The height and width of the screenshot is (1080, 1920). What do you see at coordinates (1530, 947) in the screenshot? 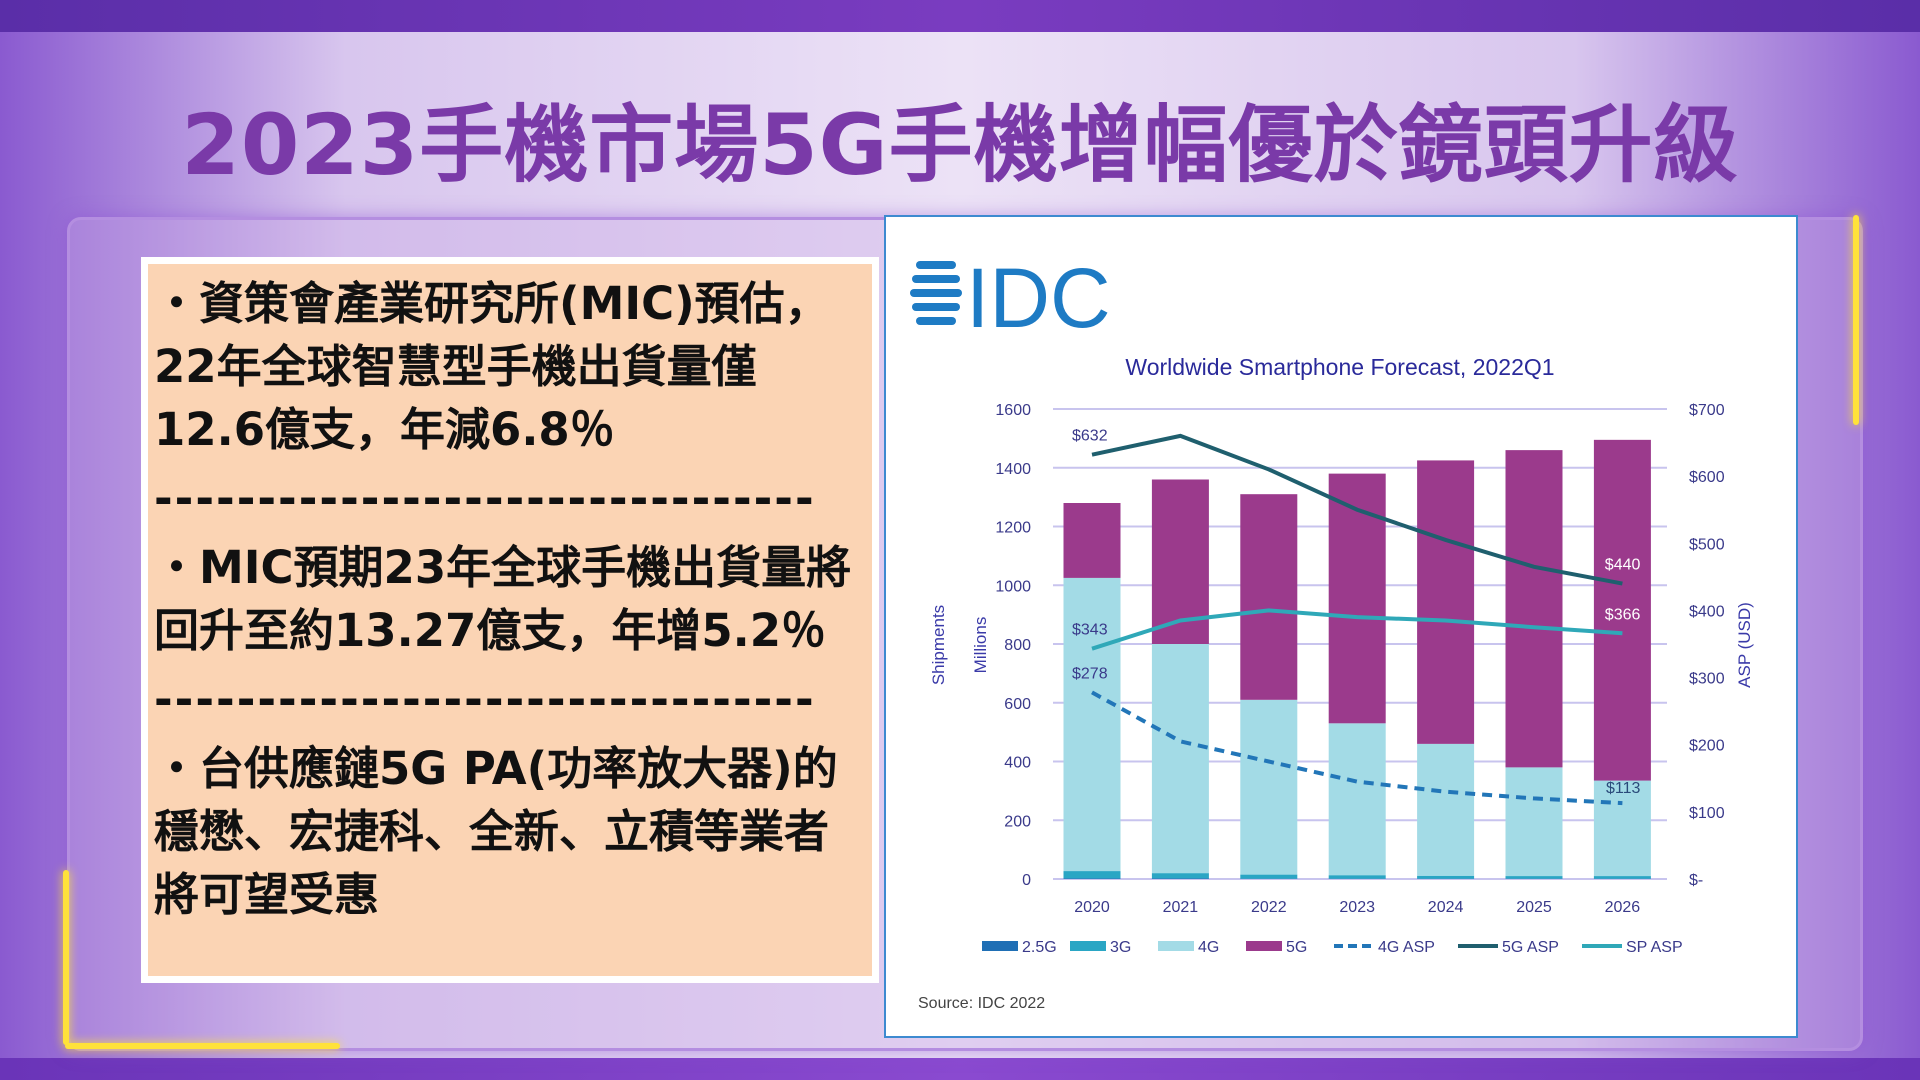
I see `legend-label: 5G ASP` at bounding box center [1530, 947].